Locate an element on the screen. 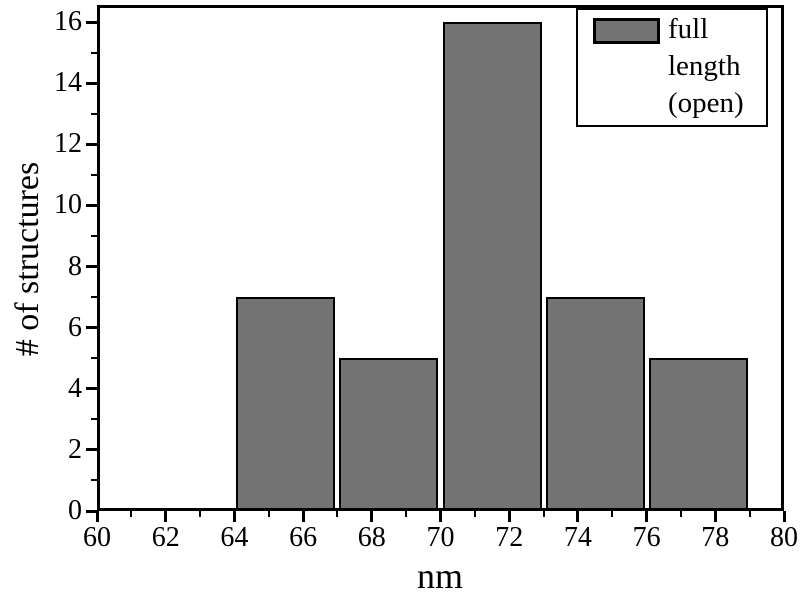 The height and width of the screenshot is (605, 800). legend-swatch is located at coordinates (626, 31).